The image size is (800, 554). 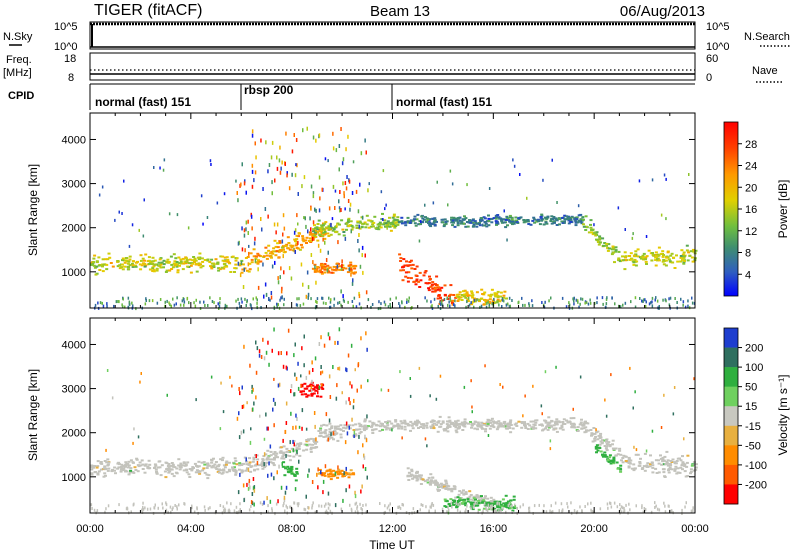 What do you see at coordinates (143, 102) in the screenshot?
I see `cpid-segment-1: normal (fast) 151` at bounding box center [143, 102].